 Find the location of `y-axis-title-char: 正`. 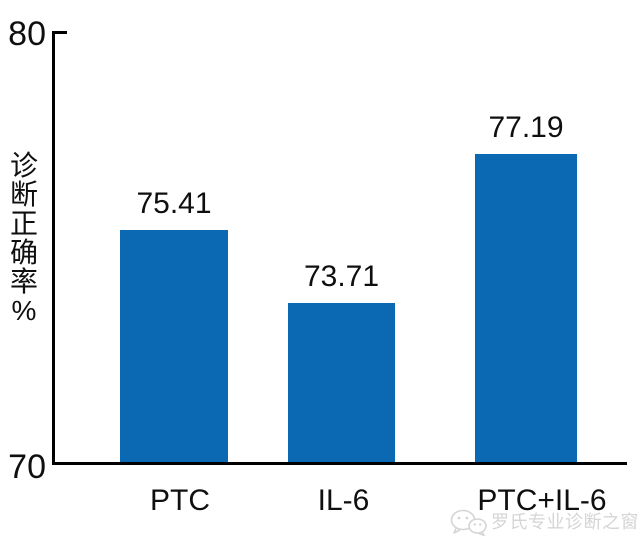

y-axis-title-char: 正 is located at coordinates (23, 223).